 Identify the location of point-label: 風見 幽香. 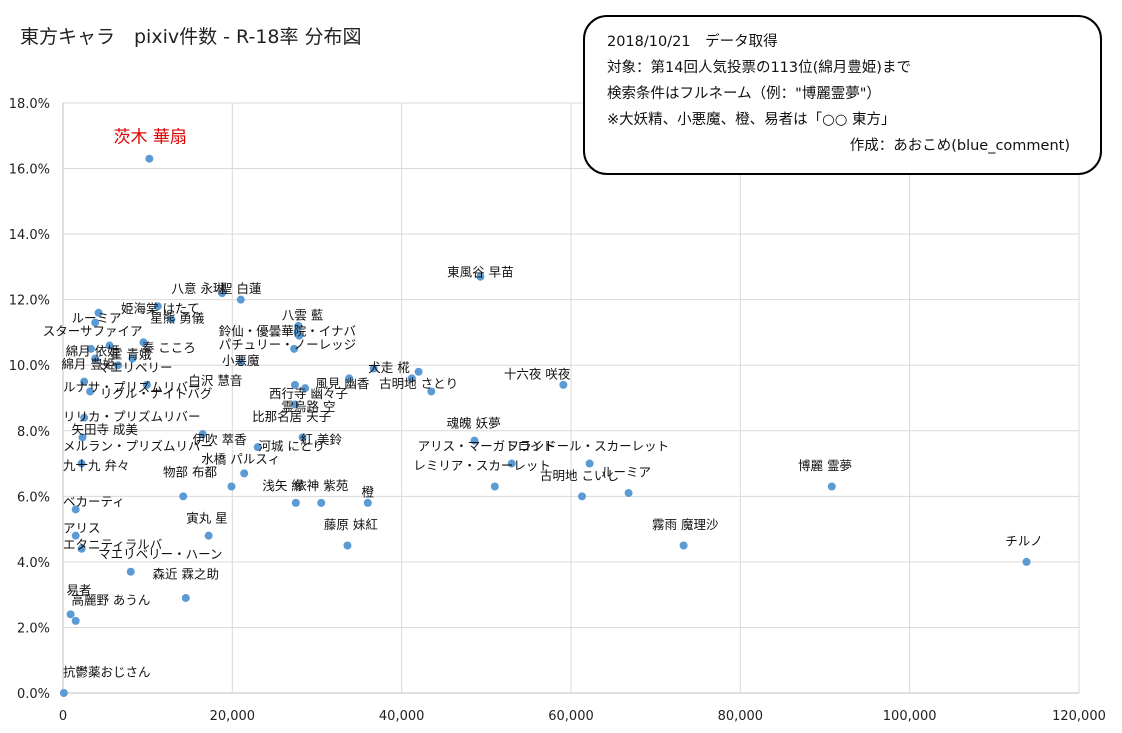
(342, 383).